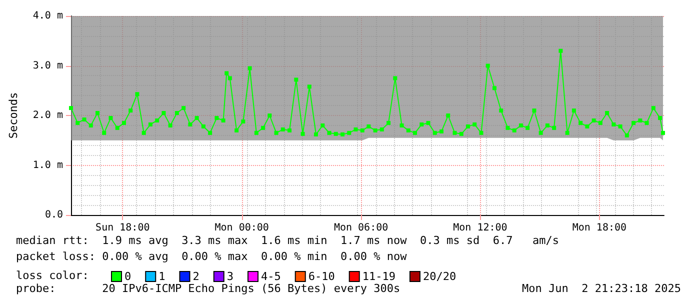  Describe the element at coordinates (230, 276) in the screenshot. I see `legend-label: 3` at that location.